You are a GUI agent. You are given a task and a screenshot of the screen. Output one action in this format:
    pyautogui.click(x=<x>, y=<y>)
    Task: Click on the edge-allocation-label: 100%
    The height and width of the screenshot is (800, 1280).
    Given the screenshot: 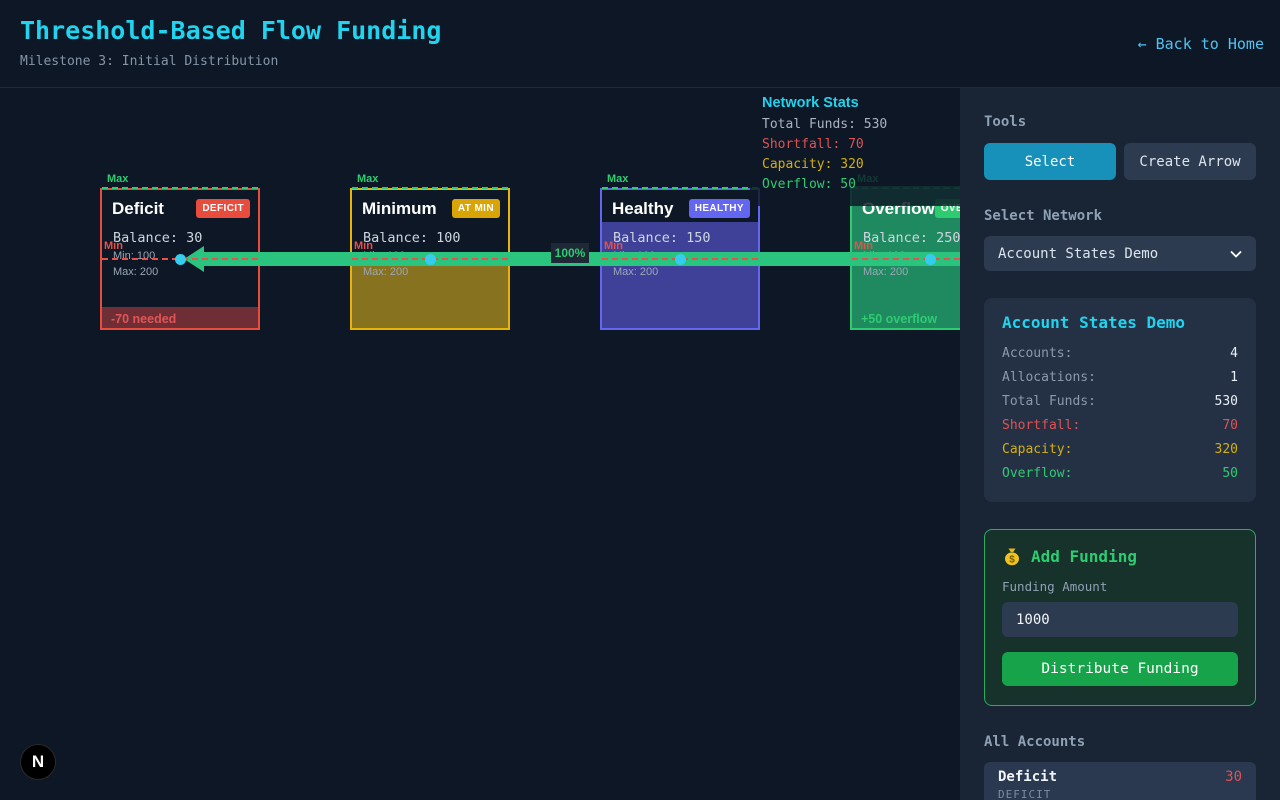 What is the action you would take?
    pyautogui.click(x=570, y=253)
    